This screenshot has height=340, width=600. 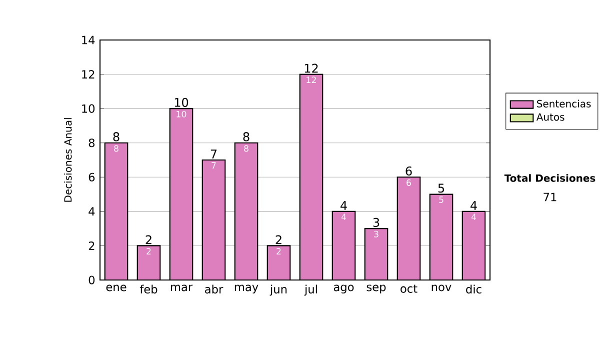 I want to click on total-label: 3, so click(x=376, y=222).